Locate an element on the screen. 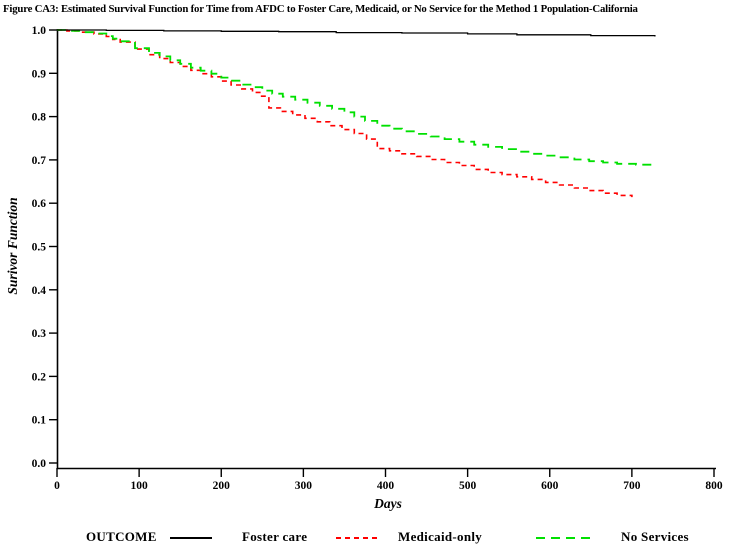 The image size is (733, 550). legend-label-medicaid-only: Medicaid-only is located at coordinates (440, 536).